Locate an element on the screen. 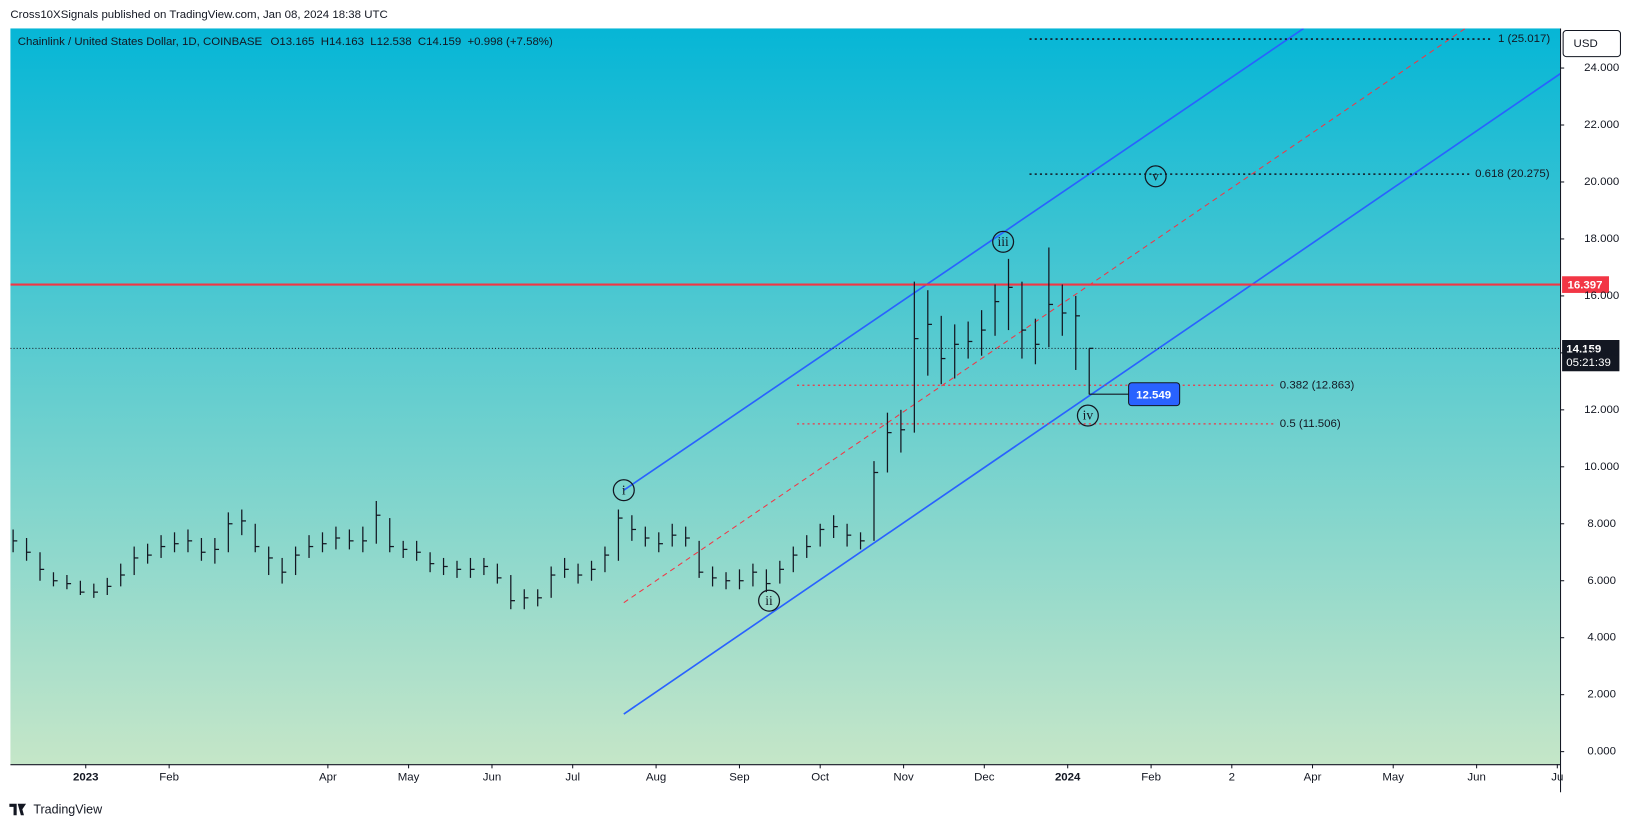 The height and width of the screenshot is (827, 1634). last-price-badge is located at coordinates (1591, 356).